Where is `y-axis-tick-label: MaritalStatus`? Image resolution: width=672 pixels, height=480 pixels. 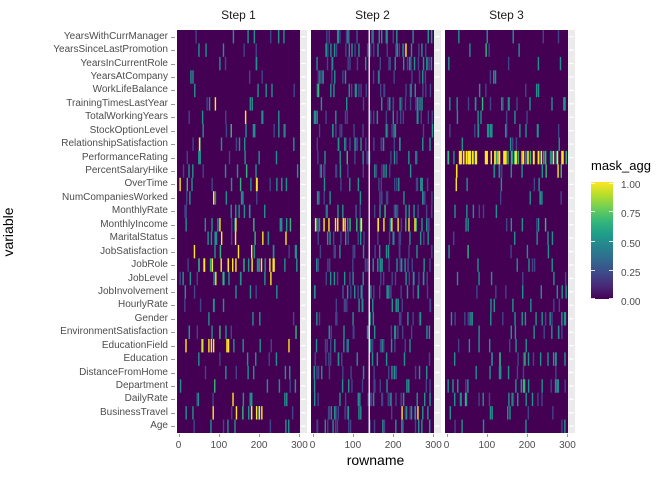 y-axis-tick-label: MaritalStatus is located at coordinates (138, 238).